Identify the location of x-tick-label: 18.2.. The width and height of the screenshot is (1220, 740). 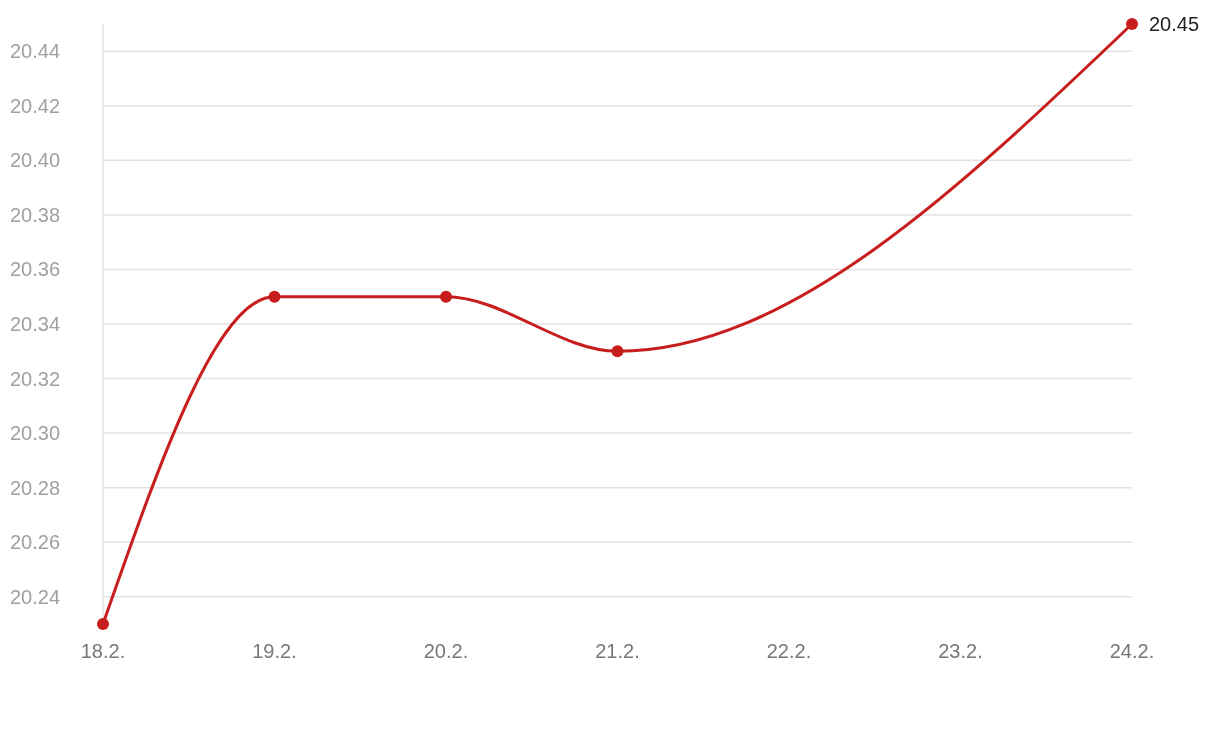
(103, 651).